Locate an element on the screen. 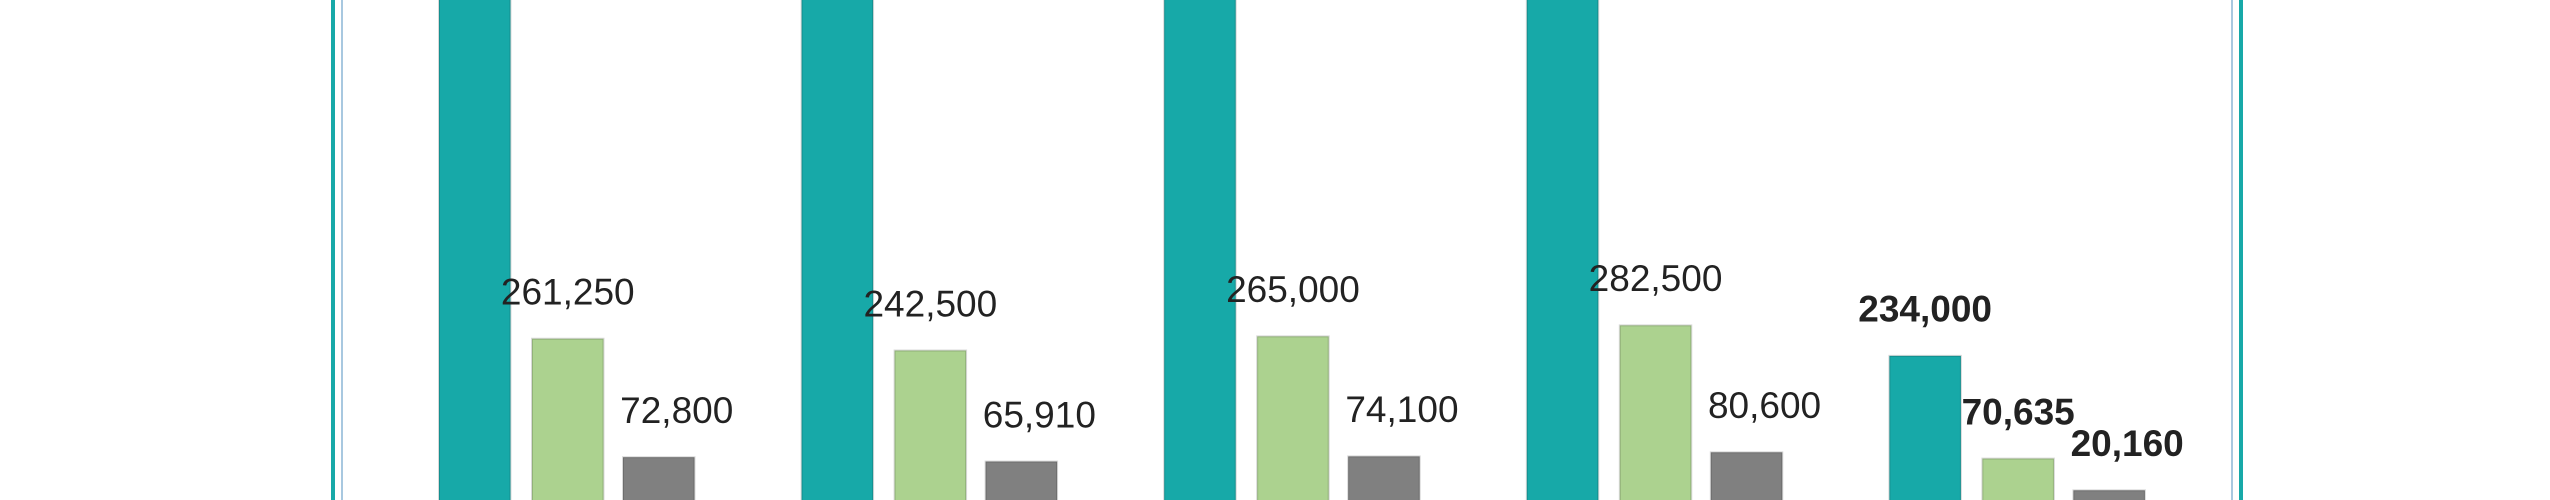 This screenshot has width=2550, height=500. data-label: 80,600 is located at coordinates (1764, 405).